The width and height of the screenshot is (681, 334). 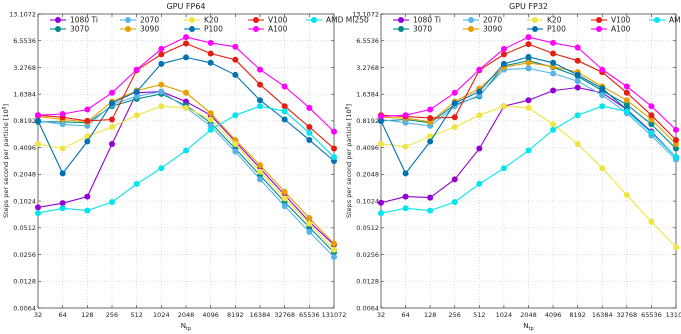 What do you see at coordinates (186, 327) in the screenshot?
I see `x-axis-label: Ntp` at bounding box center [186, 327].